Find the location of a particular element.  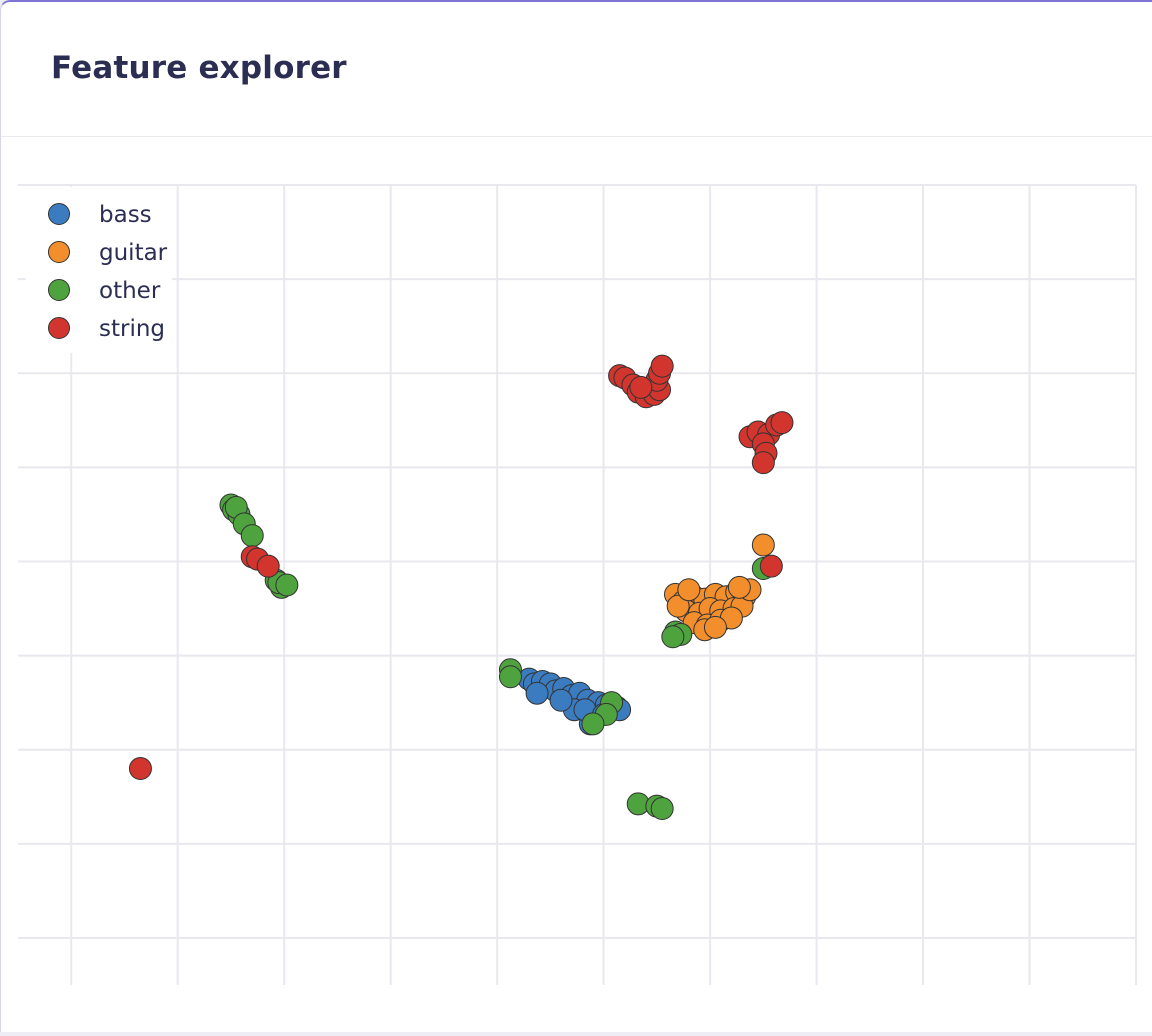

legend-label: bass is located at coordinates (125, 215).